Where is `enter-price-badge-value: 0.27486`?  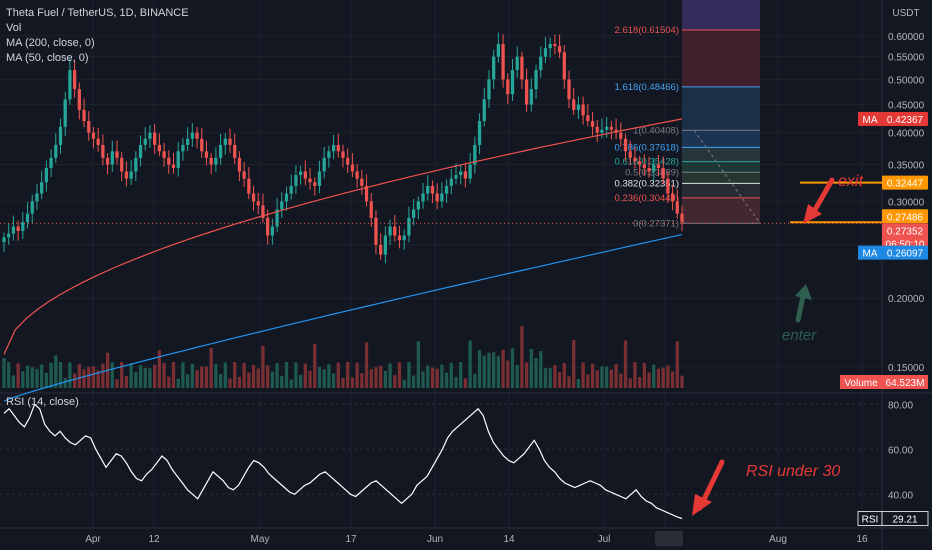
enter-price-badge-value: 0.27486 is located at coordinates (905, 217).